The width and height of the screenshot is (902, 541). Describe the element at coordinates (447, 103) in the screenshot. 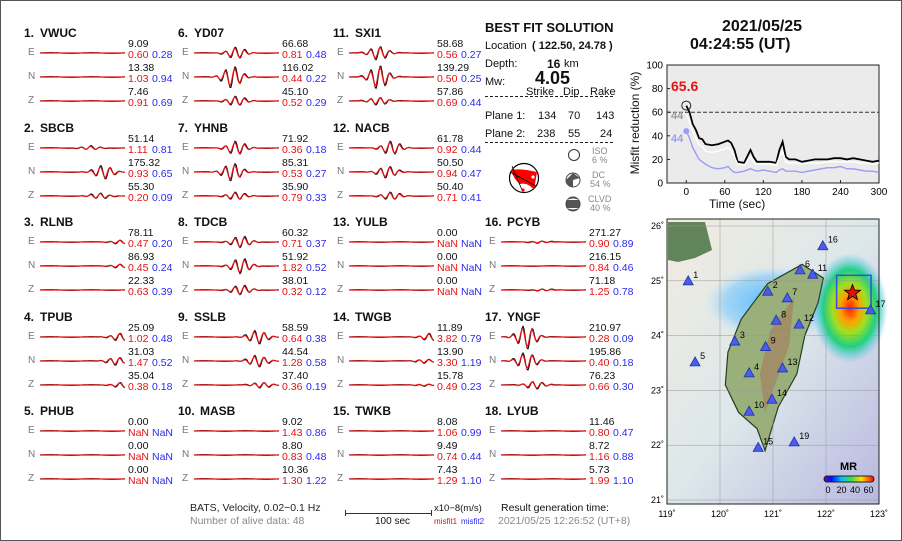

I see `misfit1-value: 0.69` at that location.